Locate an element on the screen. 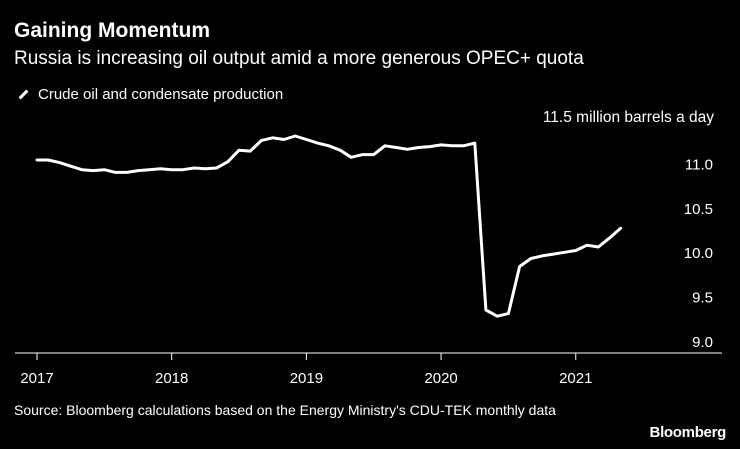 This screenshot has width=740, height=449. y-tick-label: 9.0 is located at coordinates (702, 342).